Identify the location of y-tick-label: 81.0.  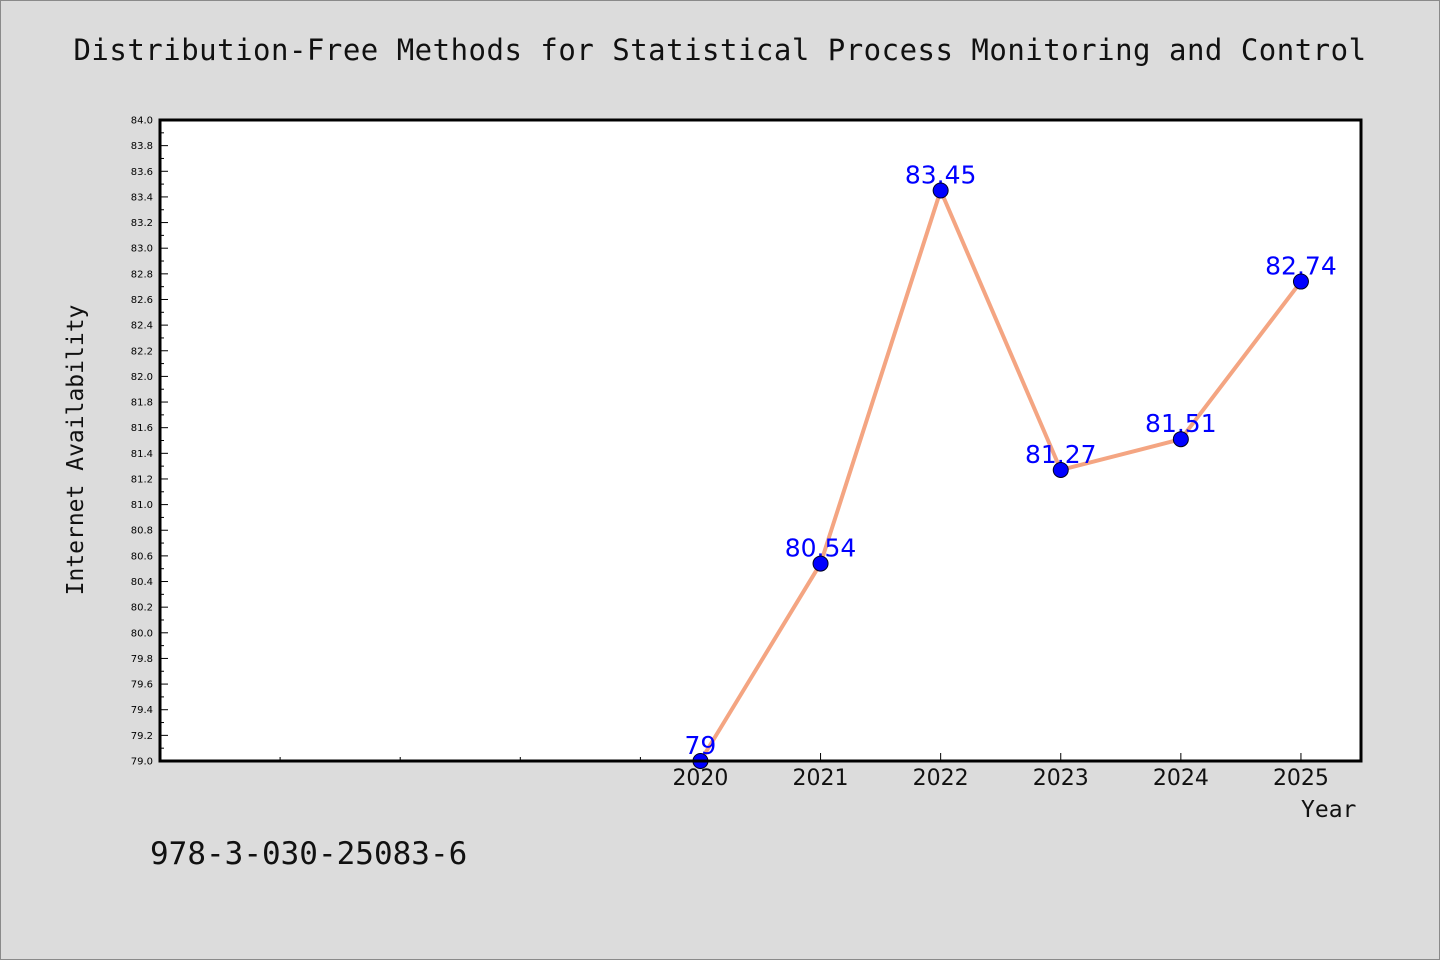
(142, 505).